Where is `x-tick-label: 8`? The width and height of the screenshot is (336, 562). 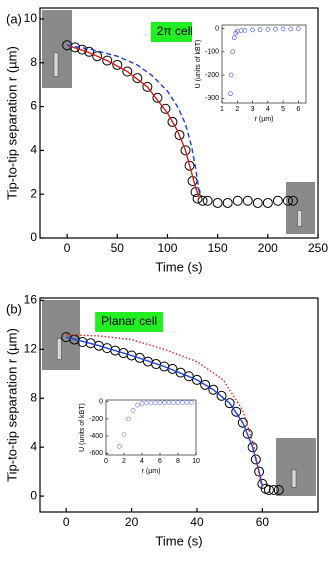
x-tick-label: 8 is located at coordinates (178, 461).